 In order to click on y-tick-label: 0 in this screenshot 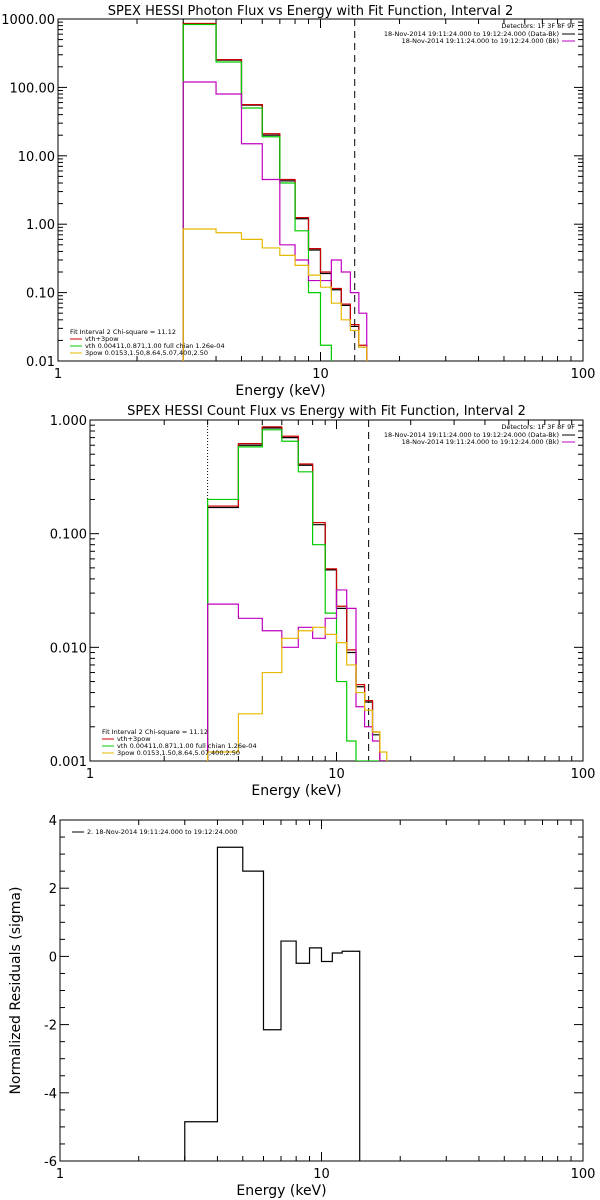, I will do `click(53, 957)`.